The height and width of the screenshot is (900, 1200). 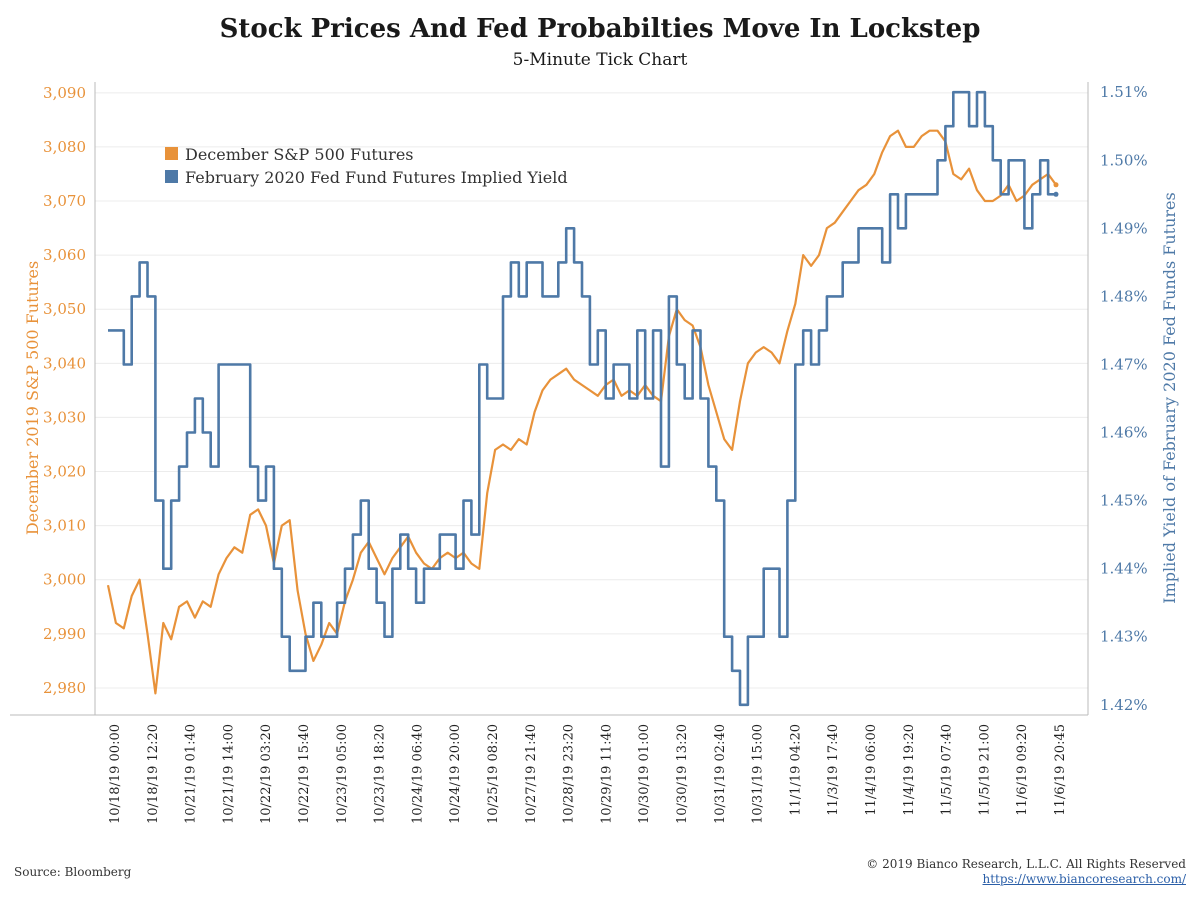 What do you see at coordinates (64, 580) in the screenshot?
I see `left-tick-label: 3,000` at bounding box center [64, 580].